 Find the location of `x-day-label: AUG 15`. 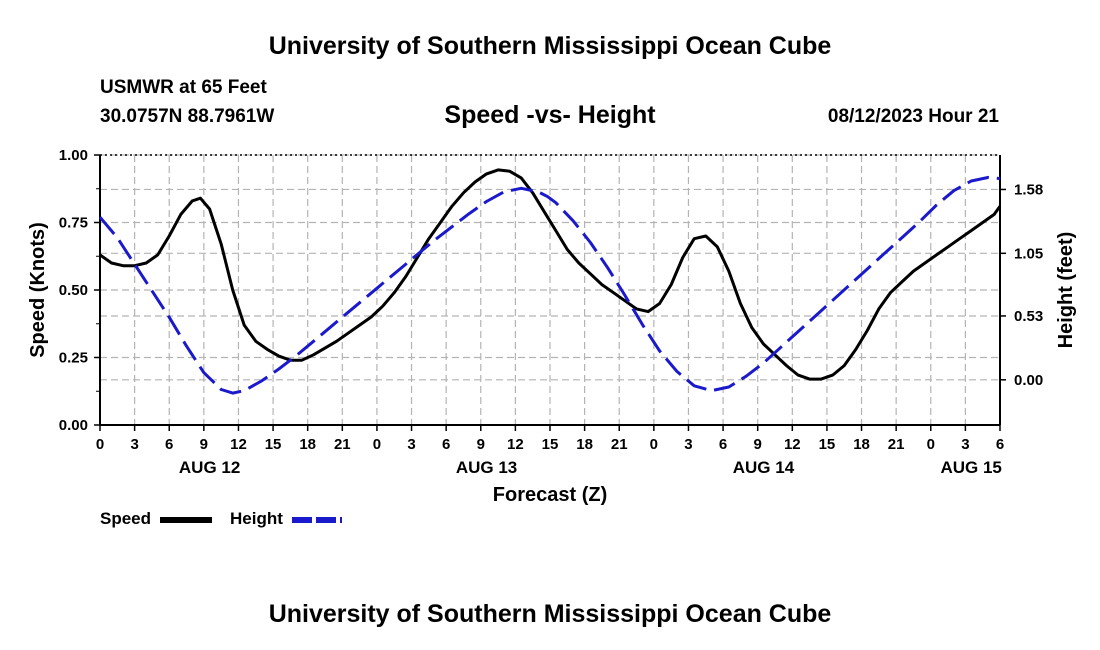

x-day-label: AUG 15 is located at coordinates (970, 467).